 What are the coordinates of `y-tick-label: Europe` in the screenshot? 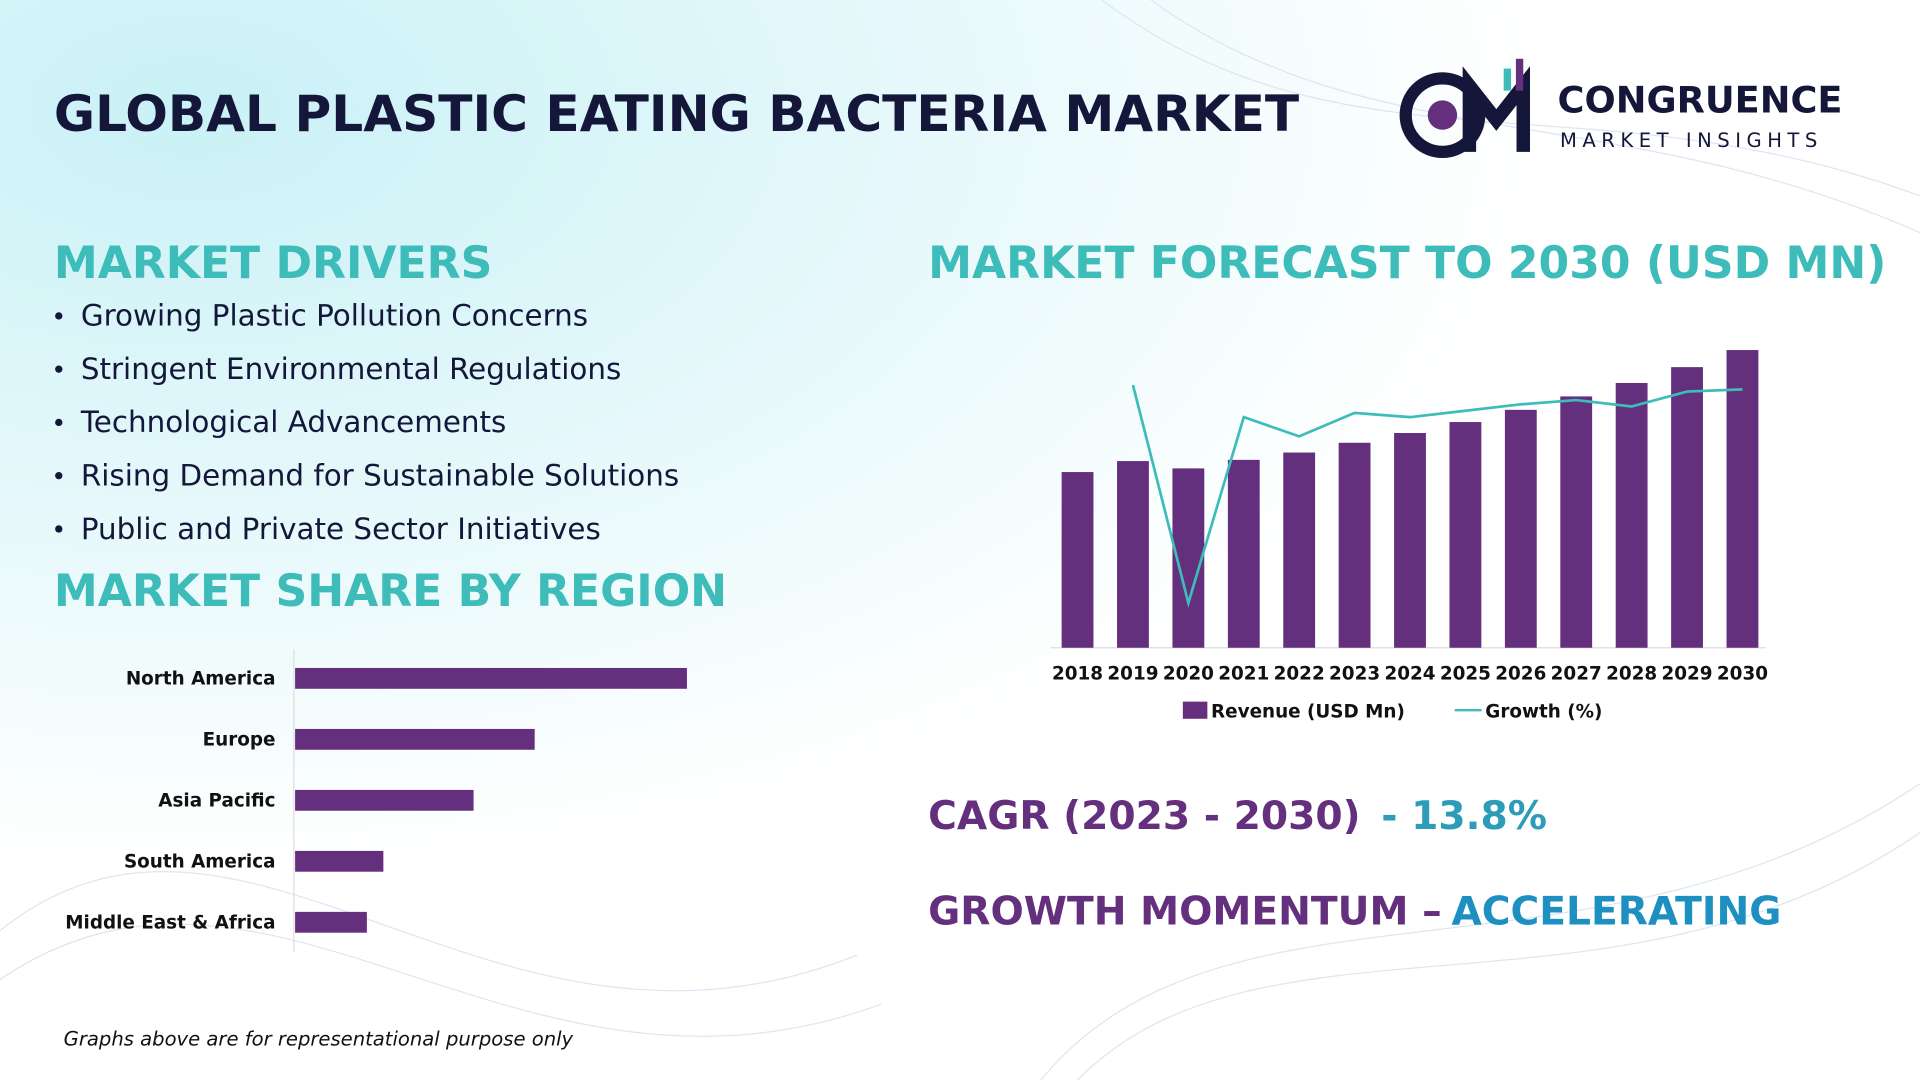 It's located at (239, 739).